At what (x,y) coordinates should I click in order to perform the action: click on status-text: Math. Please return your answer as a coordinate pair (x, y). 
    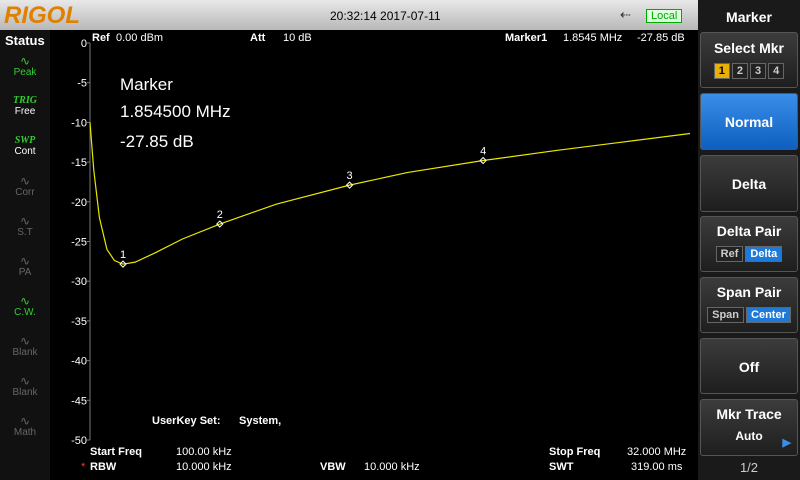
    Looking at the image, I should click on (25, 432).